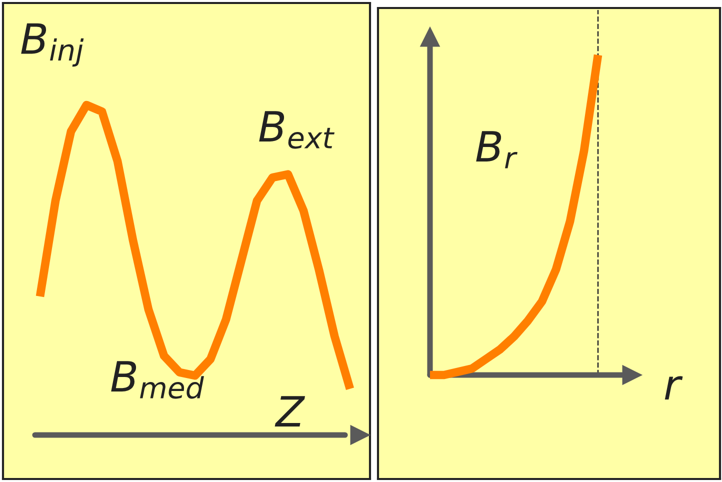  Describe the element at coordinates (673, 388) in the screenshot. I see `x-axis-title: r` at that location.